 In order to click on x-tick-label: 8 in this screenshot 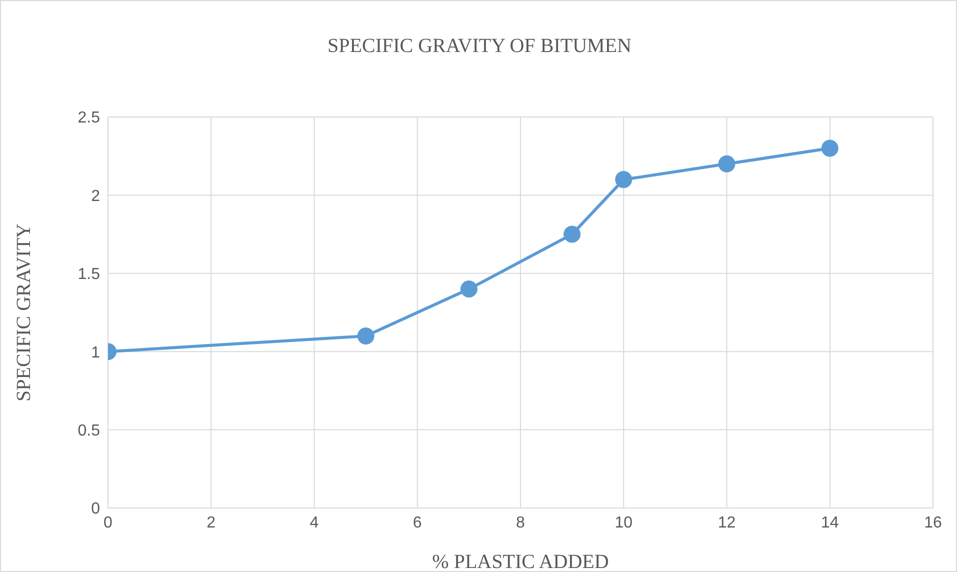, I will do `click(521, 523)`.